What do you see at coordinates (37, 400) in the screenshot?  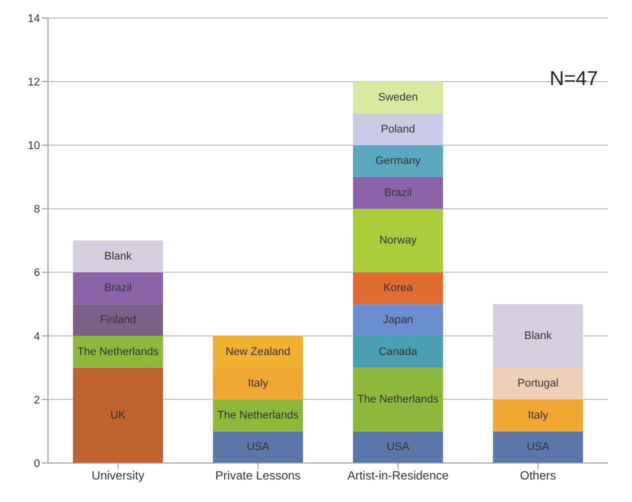 I see `y-tick-label: 2` at bounding box center [37, 400].